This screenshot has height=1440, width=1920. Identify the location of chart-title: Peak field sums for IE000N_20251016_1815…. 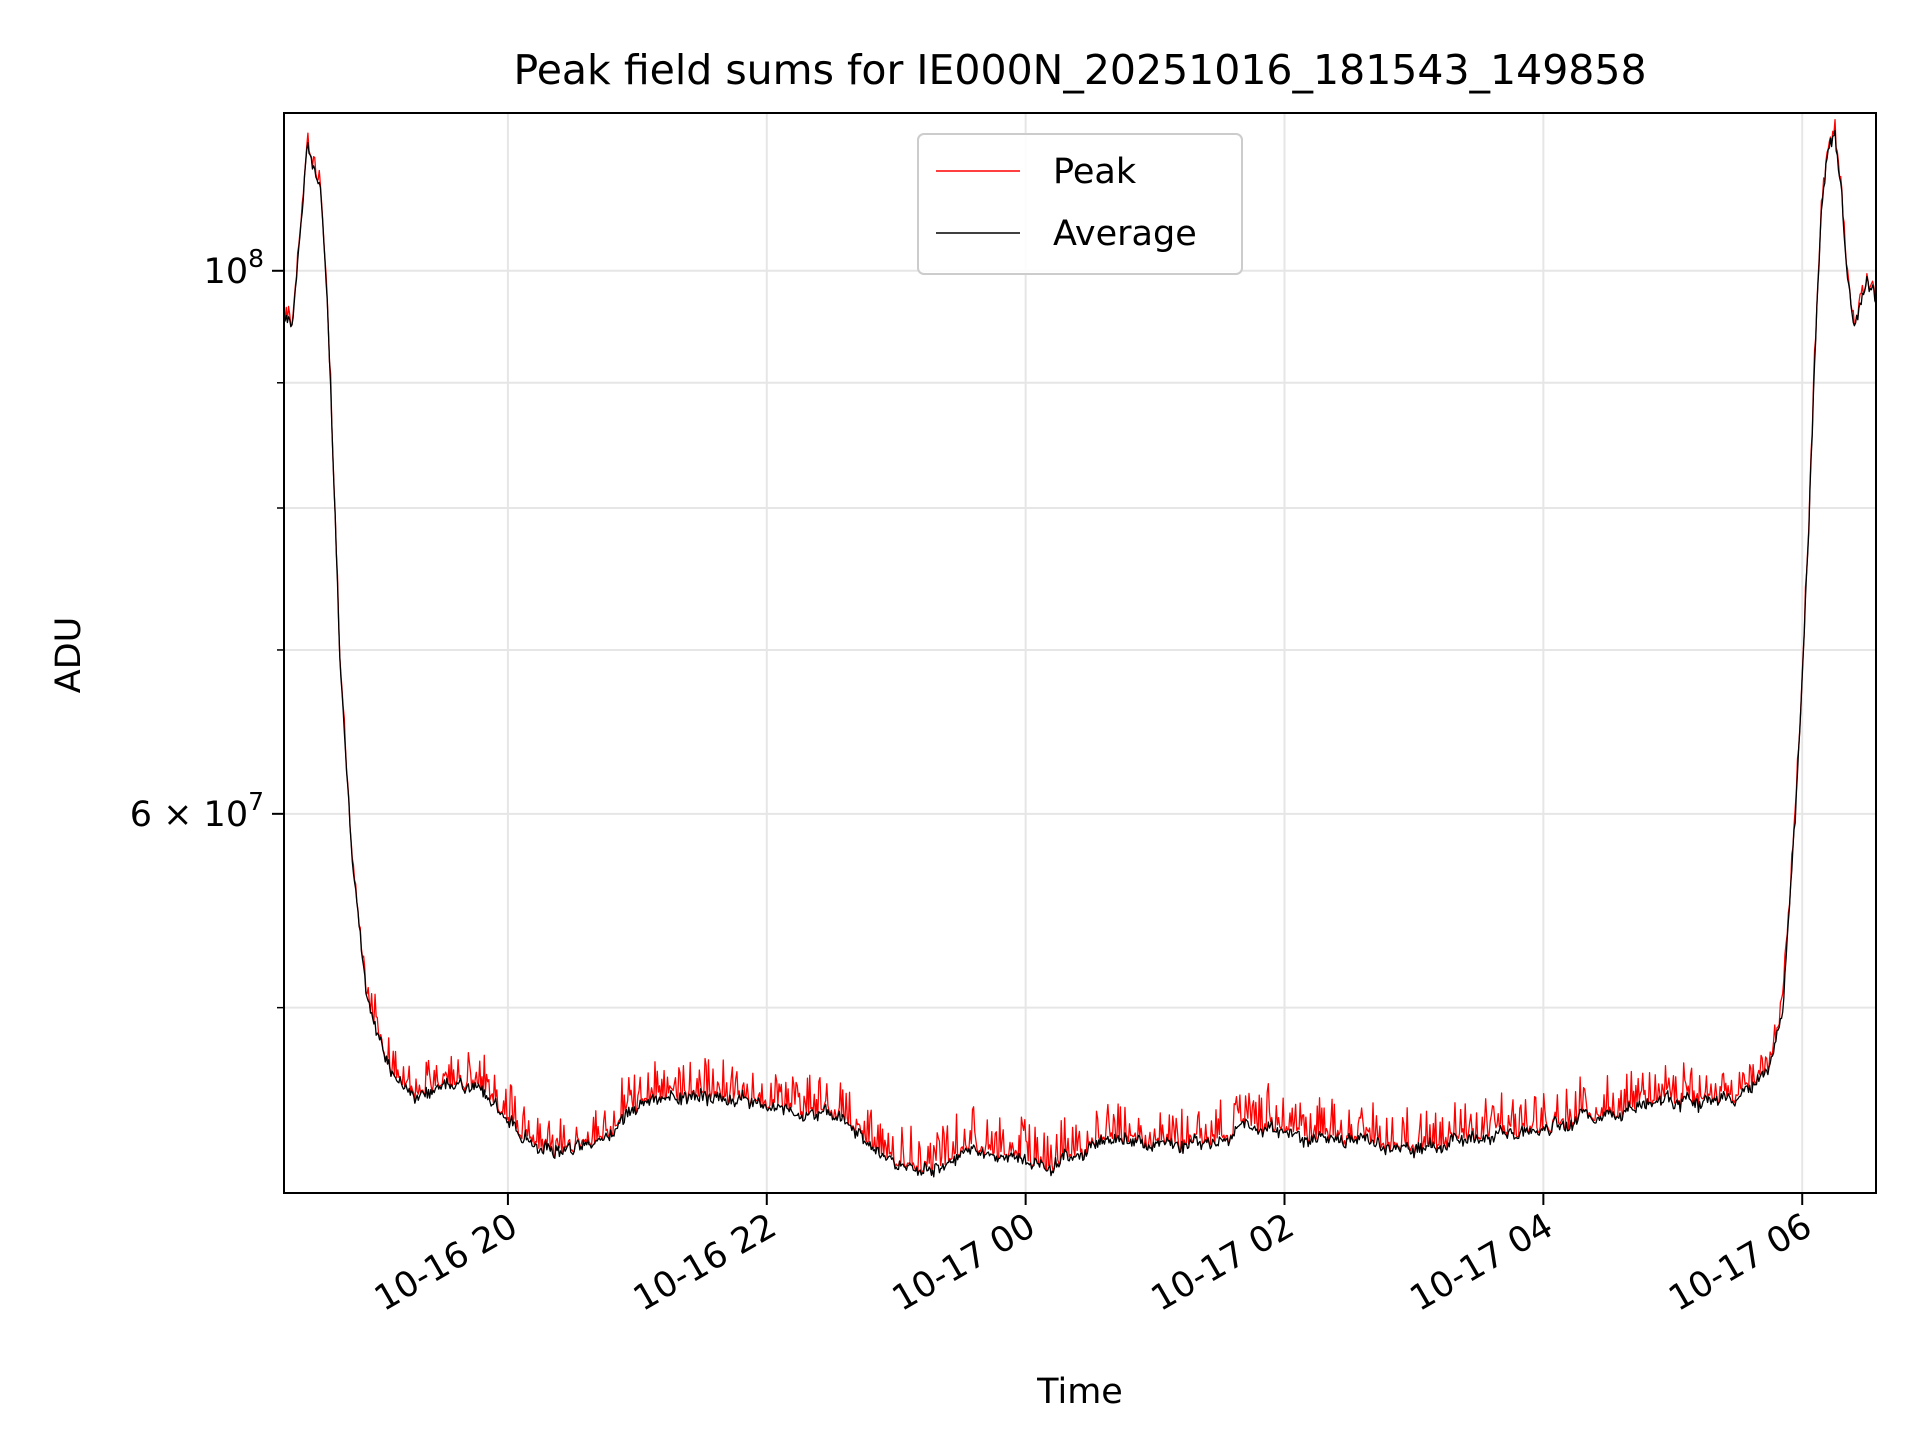
(1079, 70).